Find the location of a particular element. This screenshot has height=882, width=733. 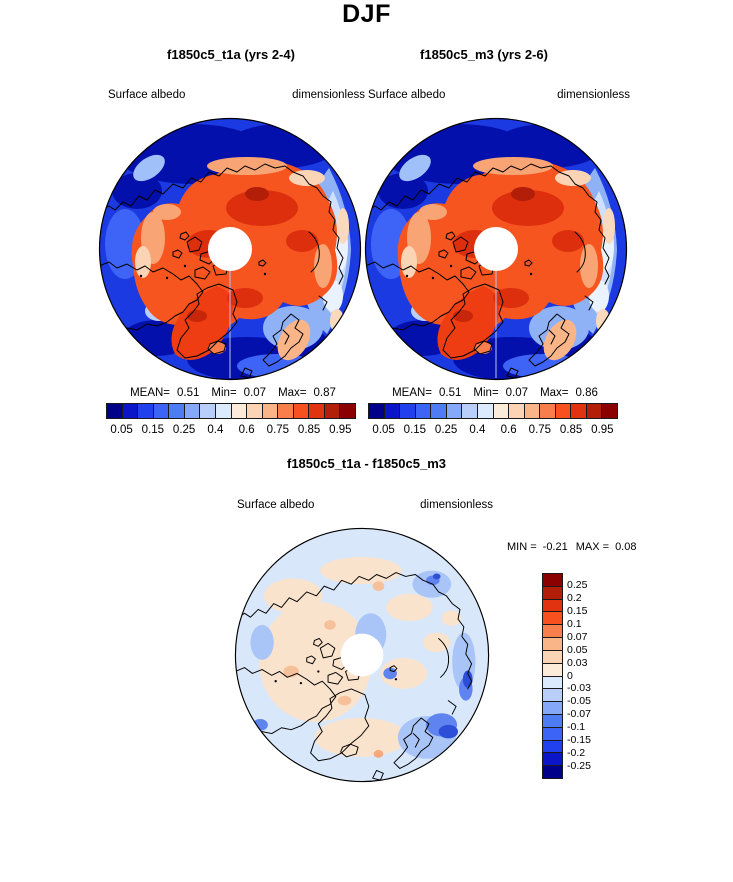

diff-min-label: MIN = is located at coordinates (522, 547).